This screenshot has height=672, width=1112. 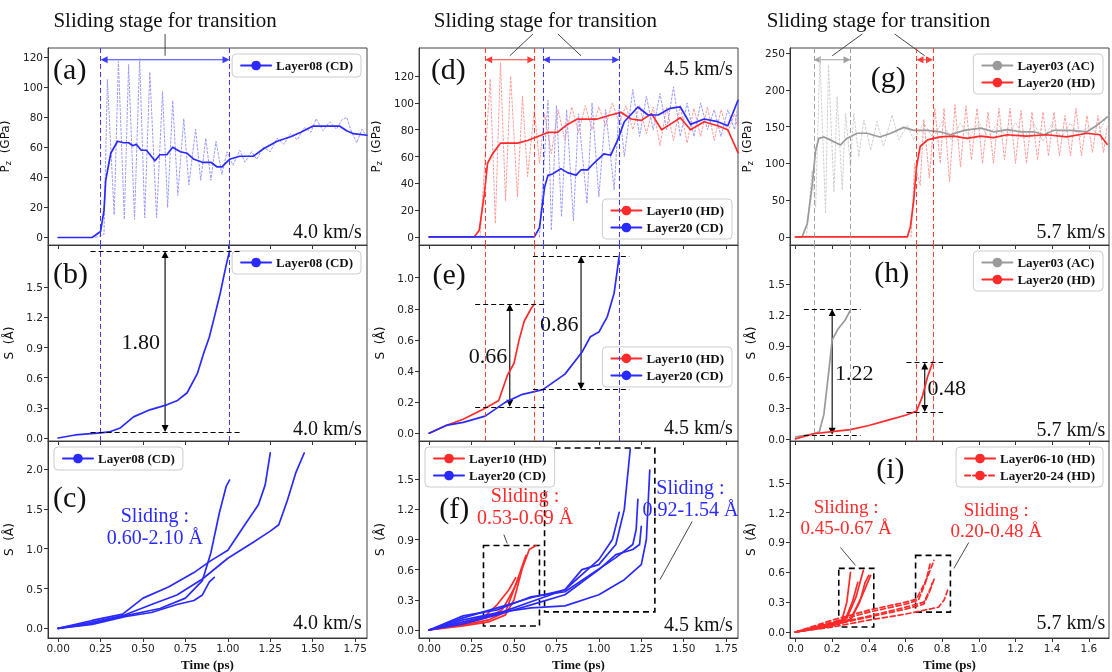 What do you see at coordinates (854, 372) in the screenshot?
I see `annotation: 1.22` at bounding box center [854, 372].